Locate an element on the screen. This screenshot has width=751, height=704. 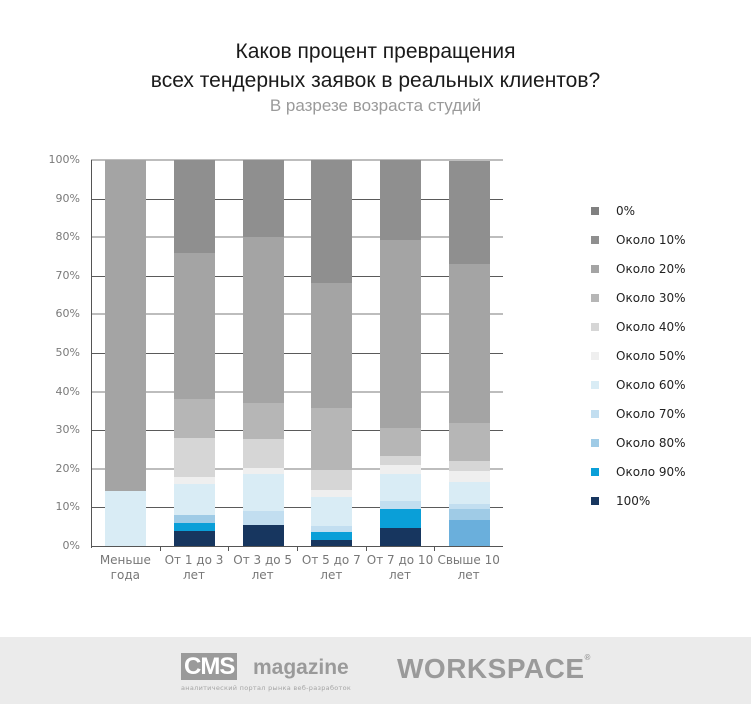
chart-subtitle: В разрезе возраста студий is located at coordinates (375, 105).